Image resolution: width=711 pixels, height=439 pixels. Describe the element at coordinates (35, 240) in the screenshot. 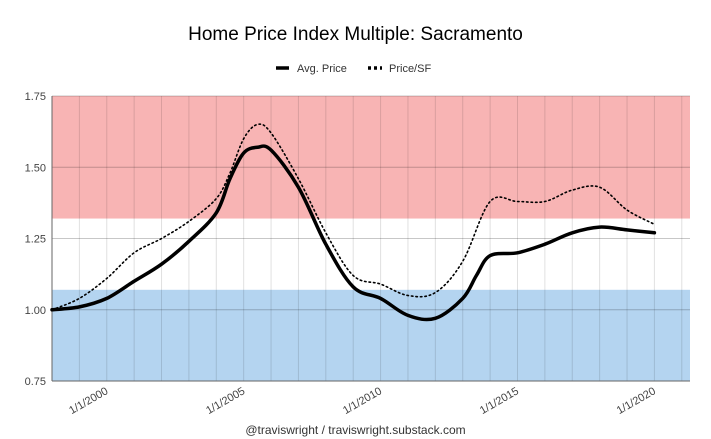

I see `y-tick-label: 1.25` at that location.